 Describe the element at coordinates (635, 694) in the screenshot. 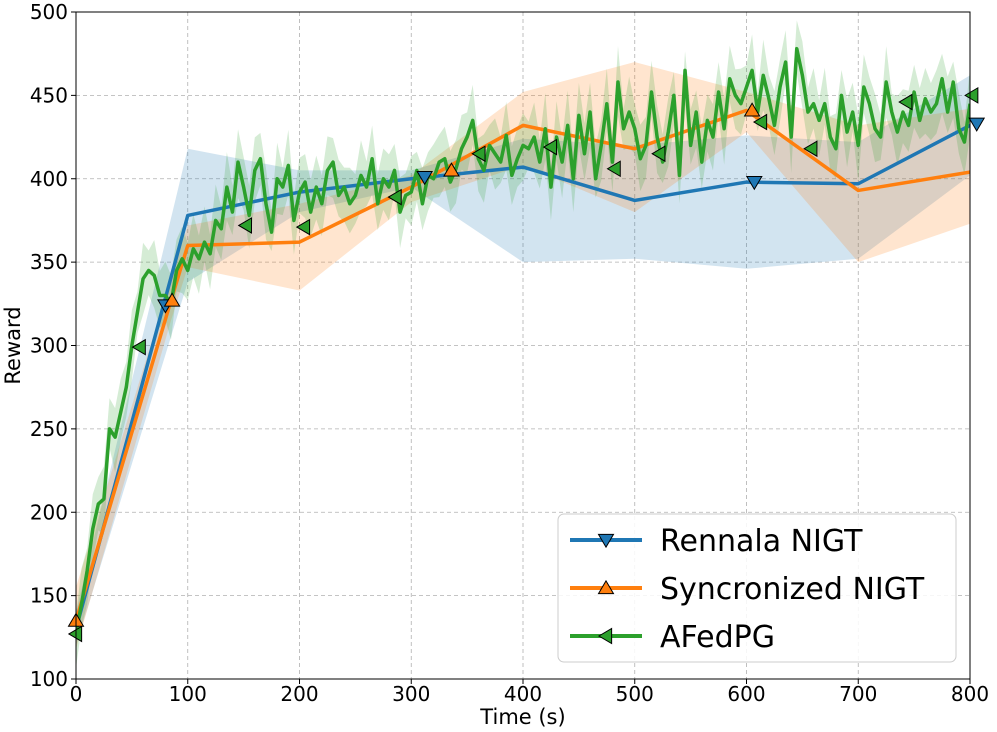

I see `x-tick-label: 500` at that location.